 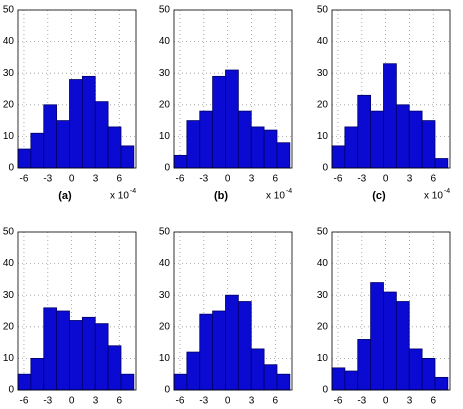 What do you see at coordinates (65, 196) in the screenshot?
I see `x-axis-label: (a)` at bounding box center [65, 196].